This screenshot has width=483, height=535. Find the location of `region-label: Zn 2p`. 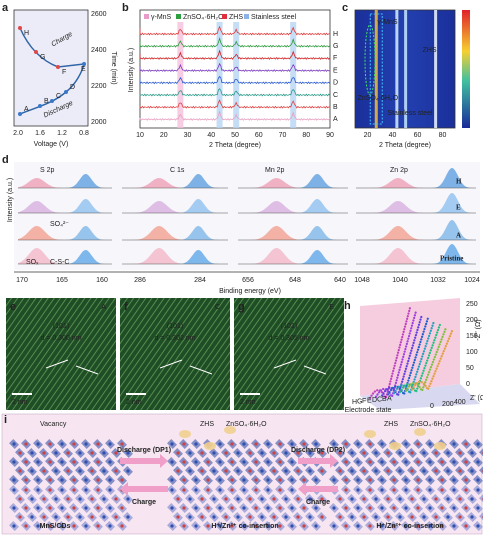

region-label: Zn 2p is located at coordinates (399, 170).